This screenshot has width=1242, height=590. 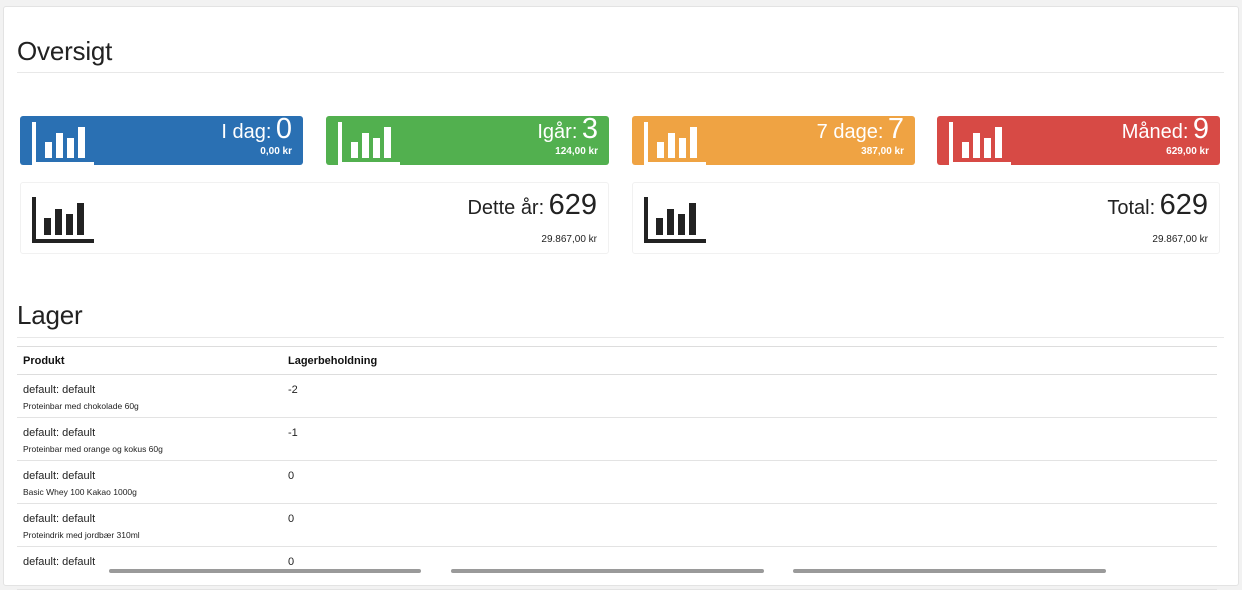 What do you see at coordinates (1187, 151) in the screenshot?
I see `stat-amount: 629,00 kr` at bounding box center [1187, 151].